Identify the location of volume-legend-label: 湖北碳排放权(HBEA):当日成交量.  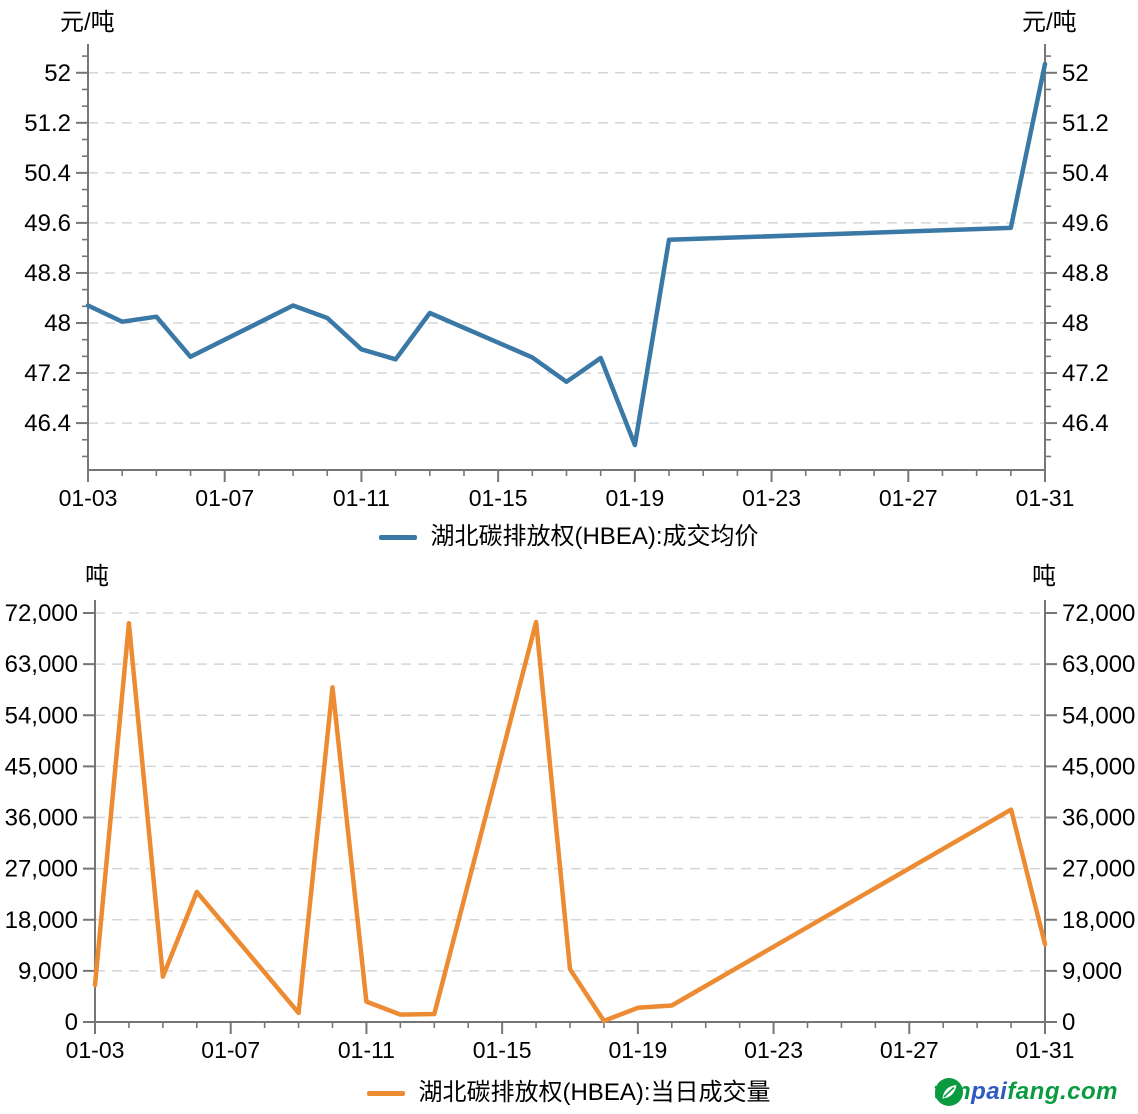
(594, 1092).